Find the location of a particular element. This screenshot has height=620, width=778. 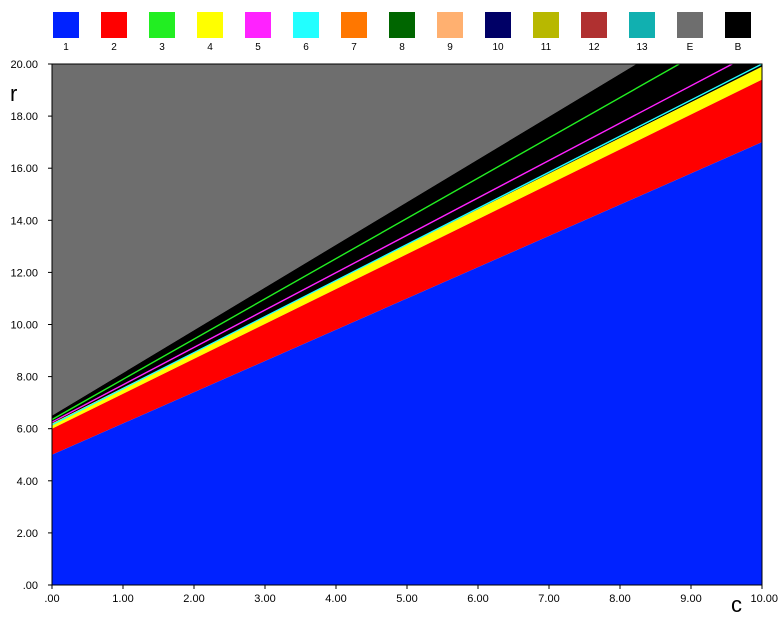

legend-label: 1 is located at coordinates (66, 47).